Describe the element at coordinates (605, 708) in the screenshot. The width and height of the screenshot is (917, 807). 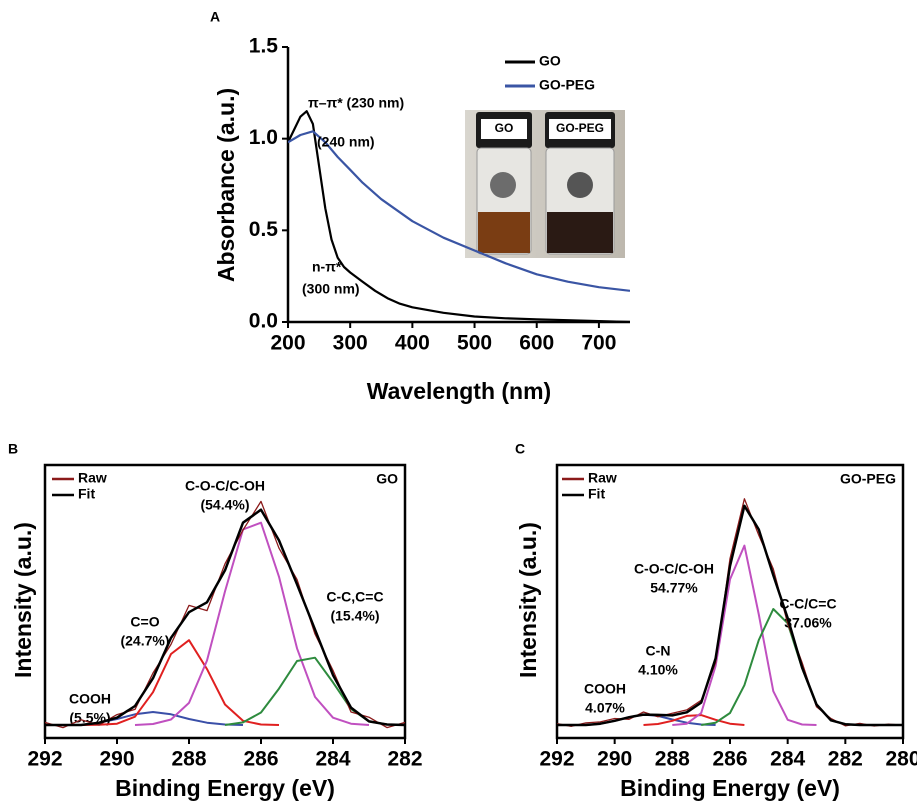
I see `component-share: 4.07%` at that location.